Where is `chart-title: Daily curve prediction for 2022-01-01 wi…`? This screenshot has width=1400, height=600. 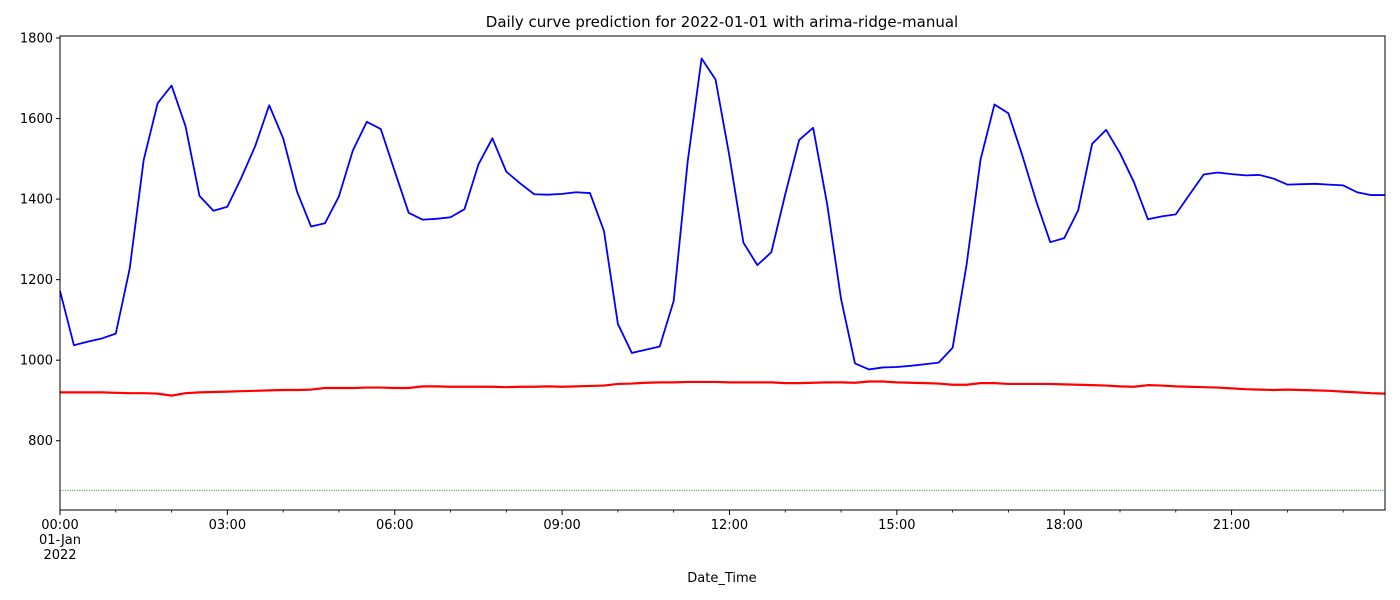
chart-title: Daily curve prediction for 2022-01-01 wi… is located at coordinates (722, 22).